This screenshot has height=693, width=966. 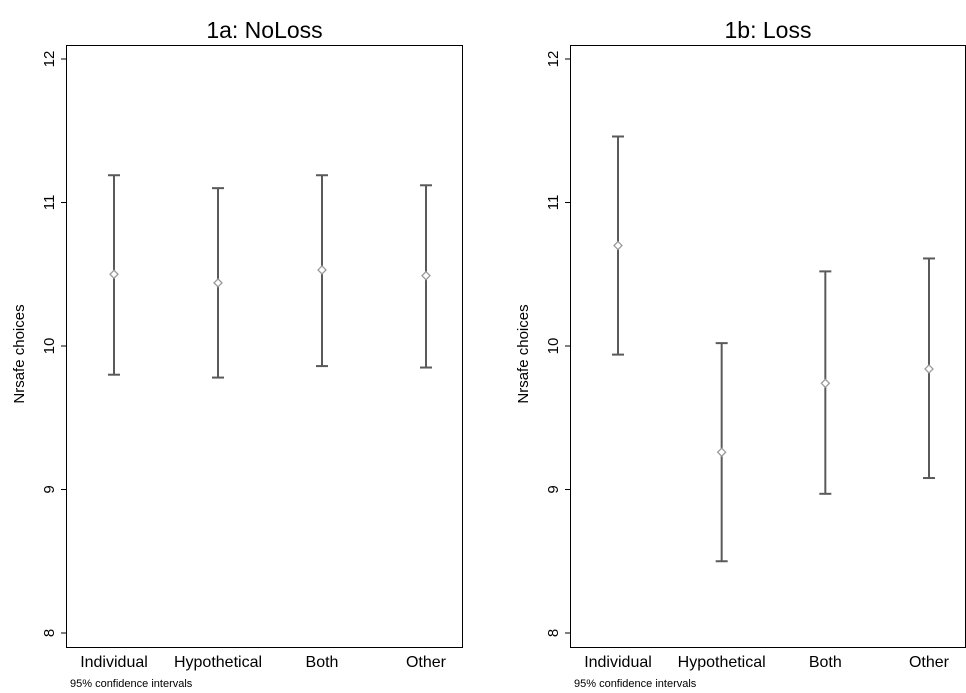 What do you see at coordinates (264, 30) in the screenshot?
I see `chart-title: 1a: NoLoss` at bounding box center [264, 30].